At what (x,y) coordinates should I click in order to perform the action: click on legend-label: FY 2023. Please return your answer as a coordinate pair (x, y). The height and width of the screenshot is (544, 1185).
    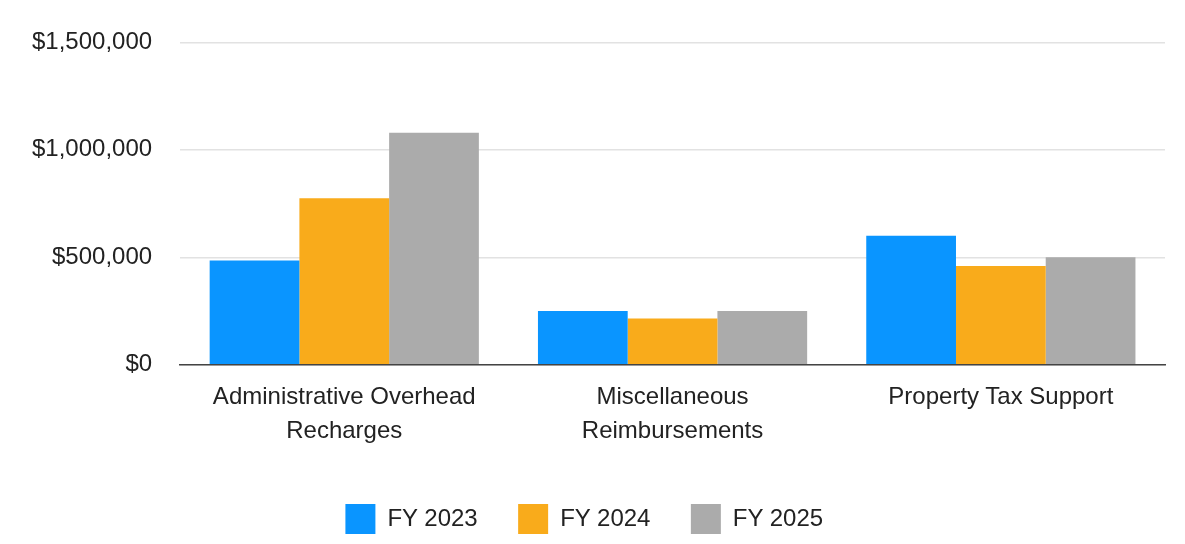
    Looking at the image, I should click on (432, 517).